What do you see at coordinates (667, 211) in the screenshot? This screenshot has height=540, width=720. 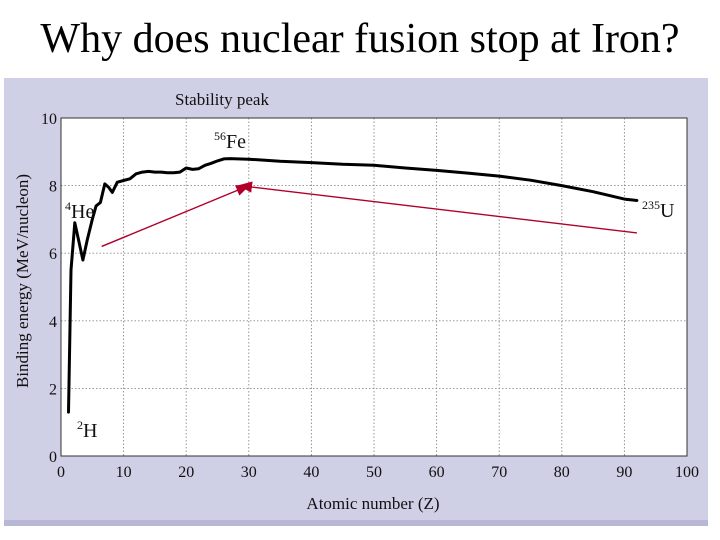 I see `label-u235-symbol: U` at bounding box center [667, 211].